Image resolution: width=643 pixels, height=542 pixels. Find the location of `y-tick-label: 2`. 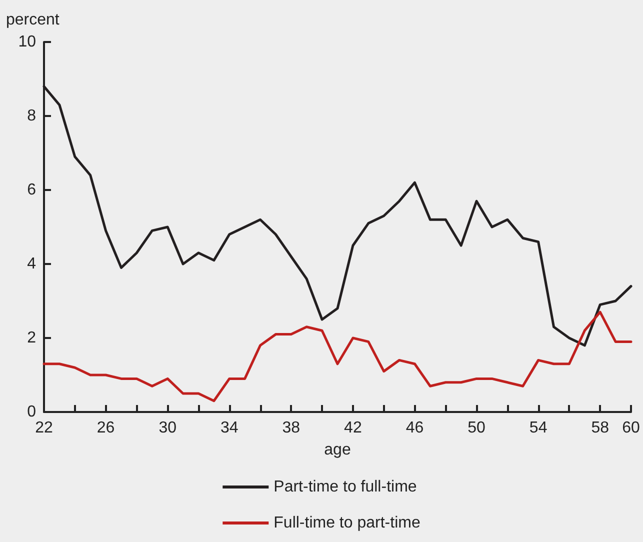

y-tick-label: 2 is located at coordinates (31, 338).